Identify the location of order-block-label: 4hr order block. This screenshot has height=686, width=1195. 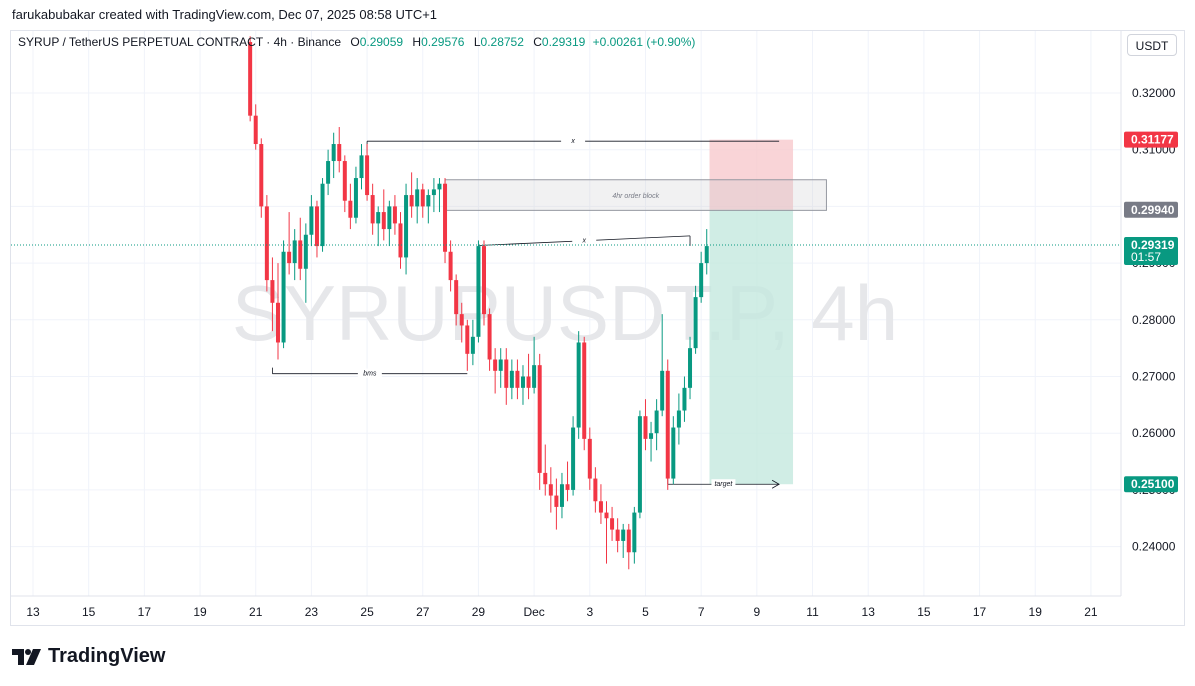
(635, 196).